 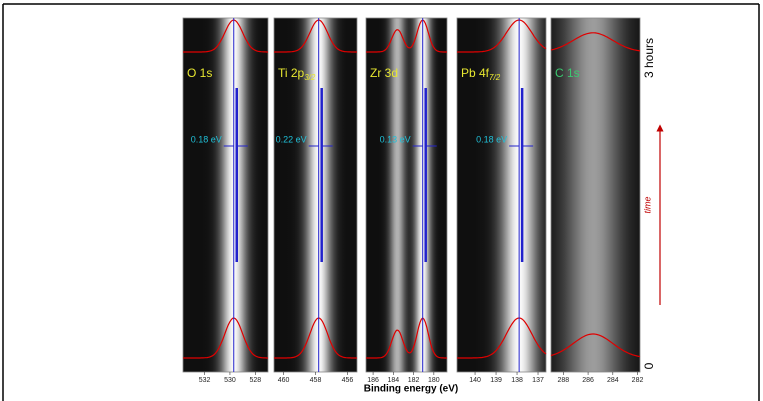 I want to click on x-tick-label: 186, so click(x=373, y=380).